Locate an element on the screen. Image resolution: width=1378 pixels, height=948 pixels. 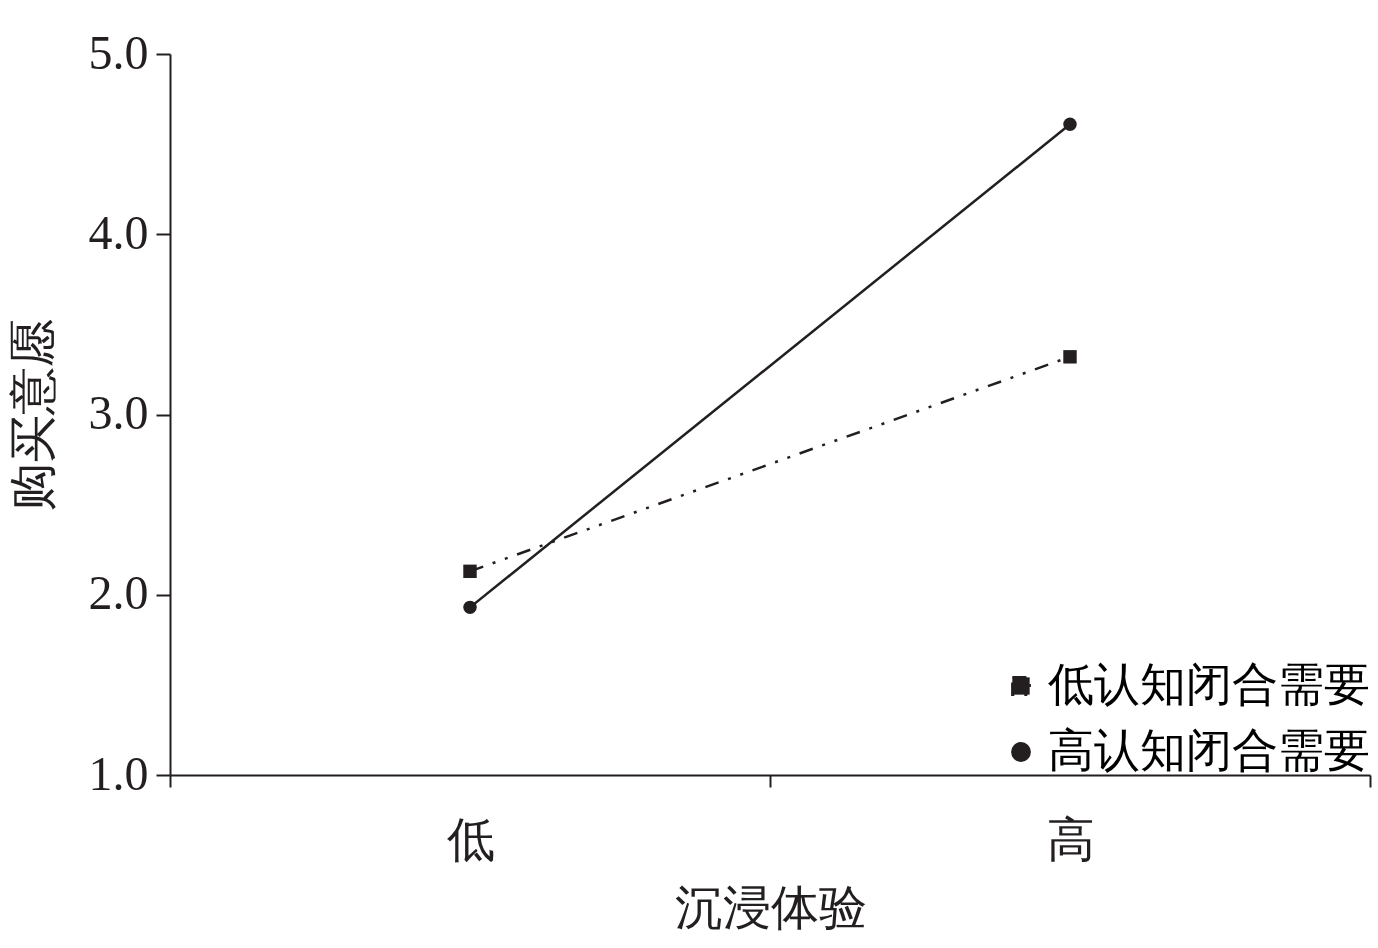
legend-label: 低认知闭合需要 is located at coordinates (1209, 684).